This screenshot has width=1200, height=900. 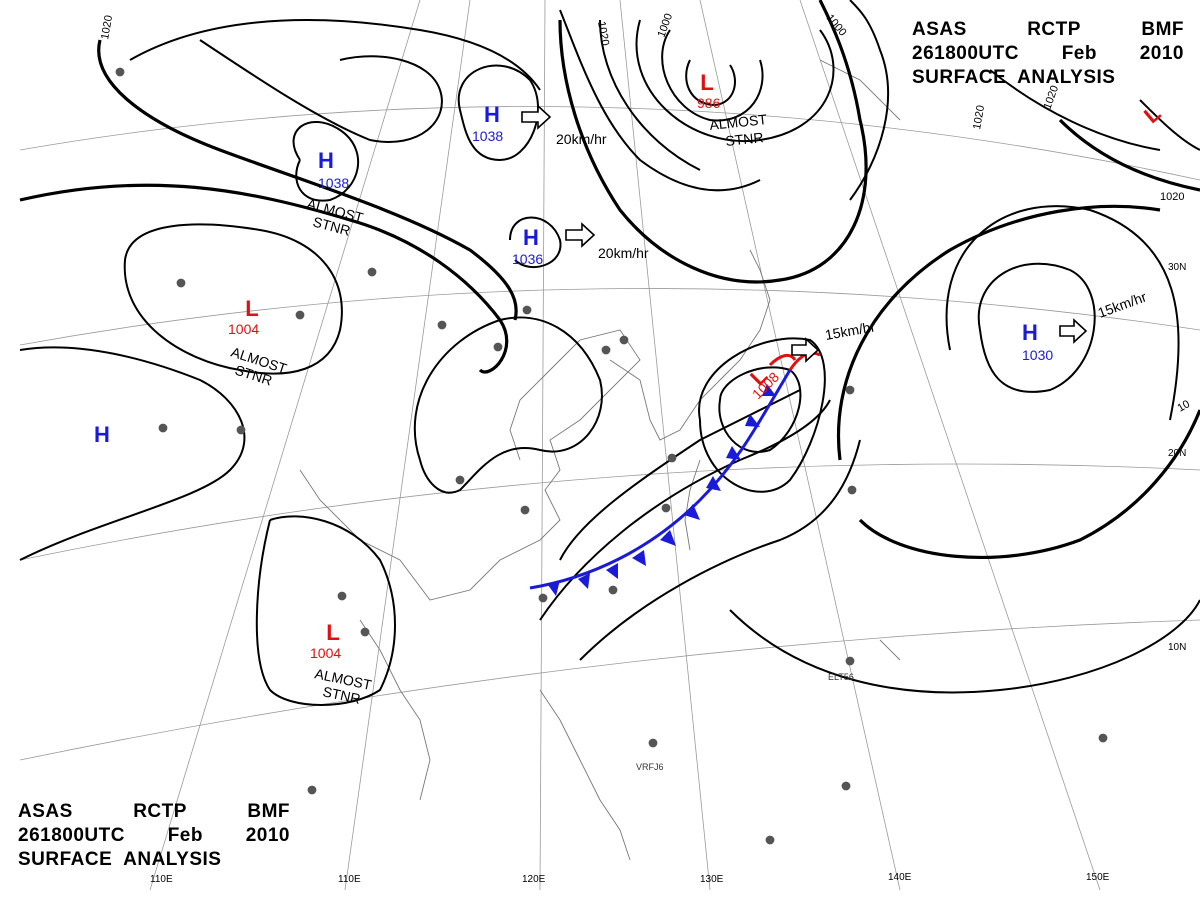 What do you see at coordinates (527, 259) in the screenshot?
I see `pressure-value: 1036` at bounding box center [527, 259].